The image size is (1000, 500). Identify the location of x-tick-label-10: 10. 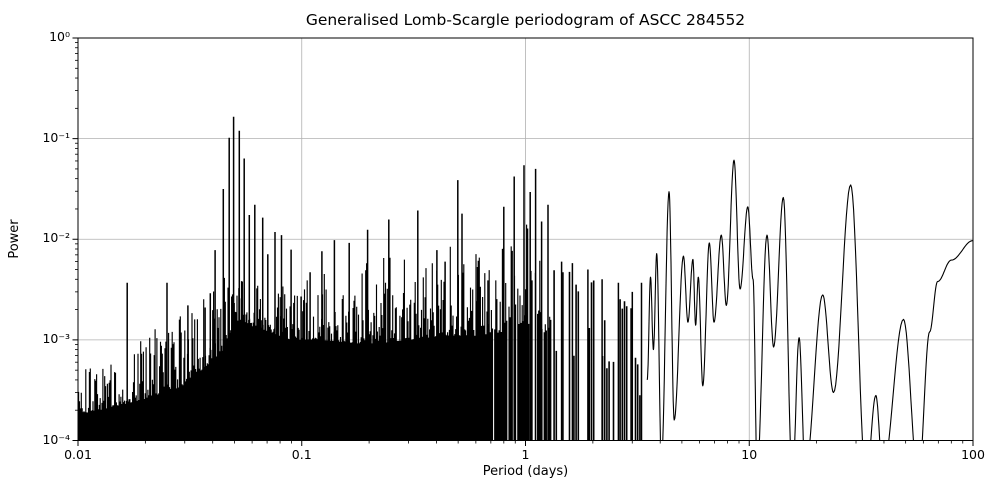
(749, 454).